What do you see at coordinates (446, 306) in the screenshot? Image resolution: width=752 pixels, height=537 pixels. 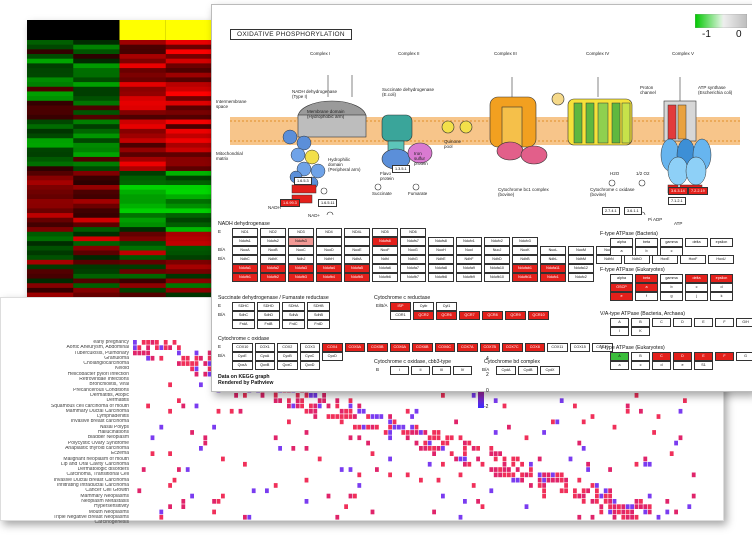 I see `gene-box: Cyt1` at bounding box center [446, 306].